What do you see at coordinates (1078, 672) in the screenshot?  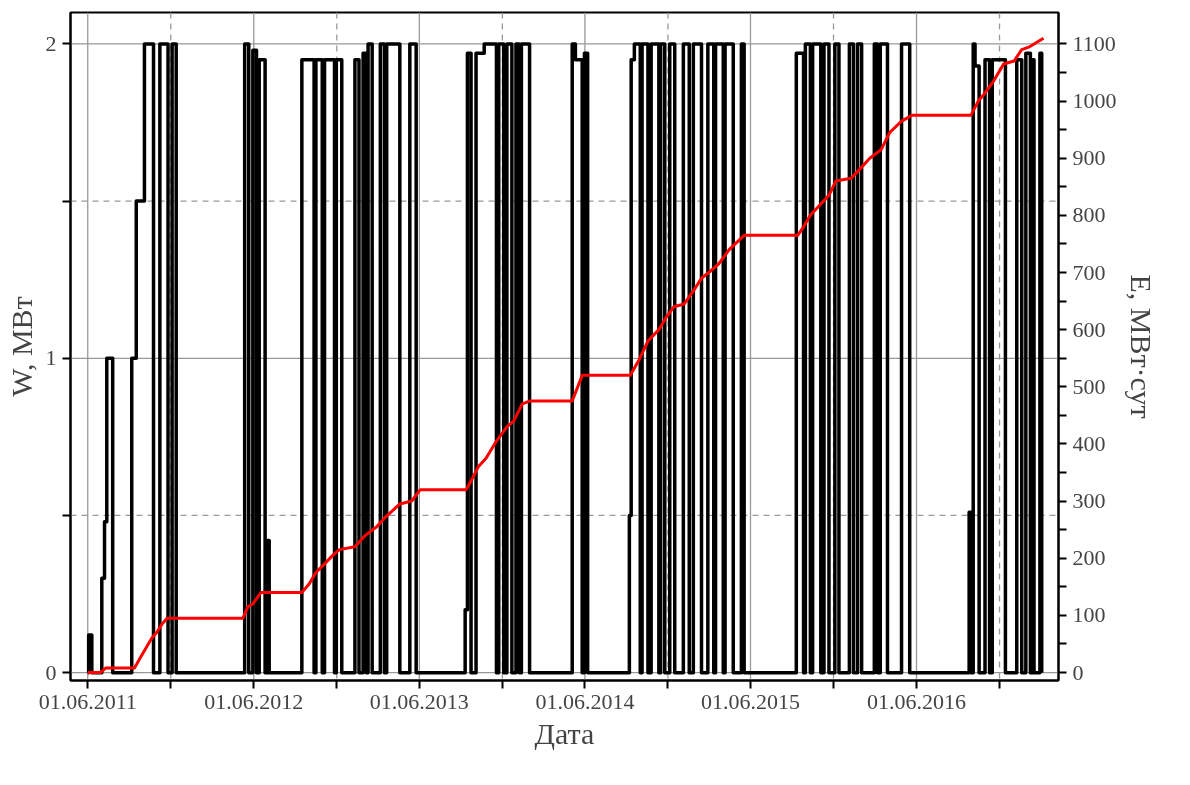 I see `y2-tick-label: 0` at bounding box center [1078, 672].